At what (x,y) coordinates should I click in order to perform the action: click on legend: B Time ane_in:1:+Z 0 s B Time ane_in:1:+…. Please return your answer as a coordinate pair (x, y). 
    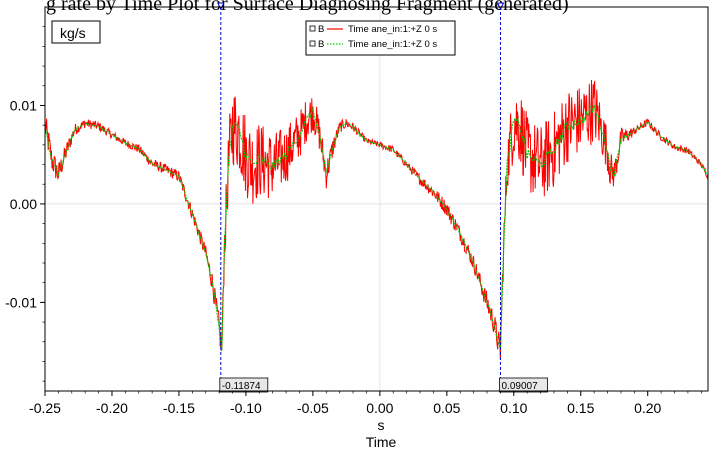
    Looking at the image, I should click on (380, 38).